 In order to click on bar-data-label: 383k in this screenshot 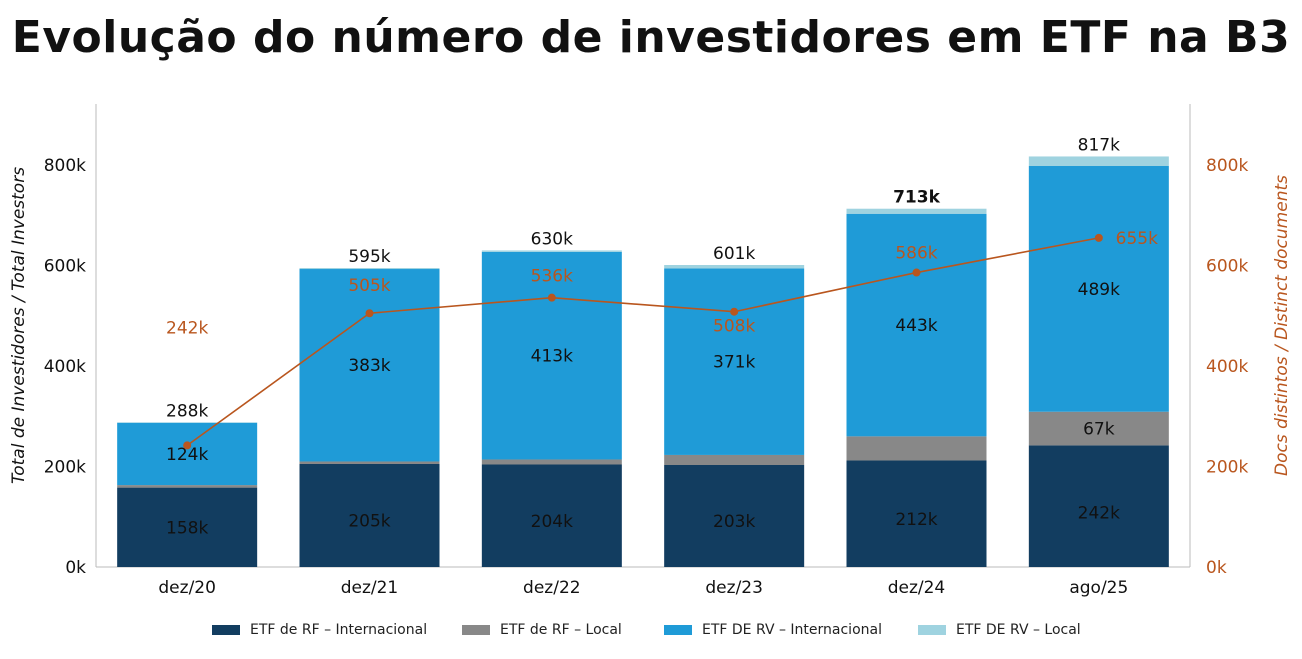, I will do `click(369, 366)`.